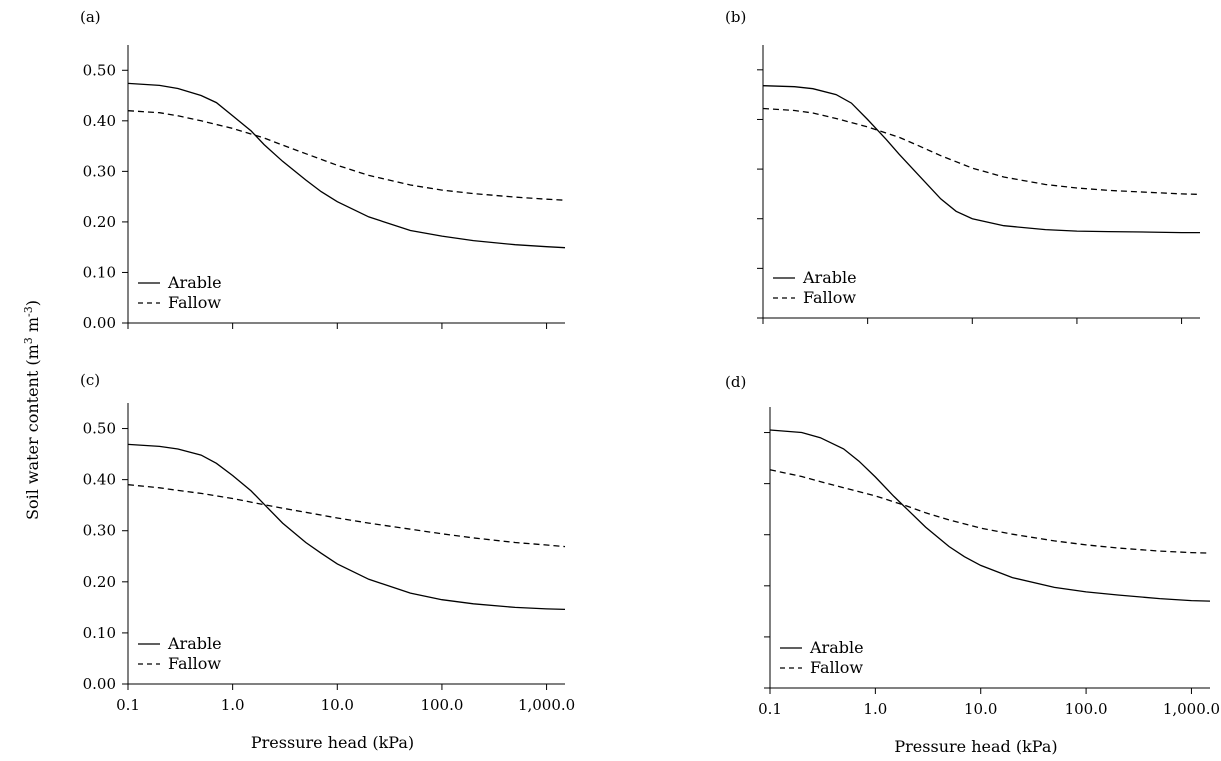  I want to click on panel-label: (d), so click(735, 382).